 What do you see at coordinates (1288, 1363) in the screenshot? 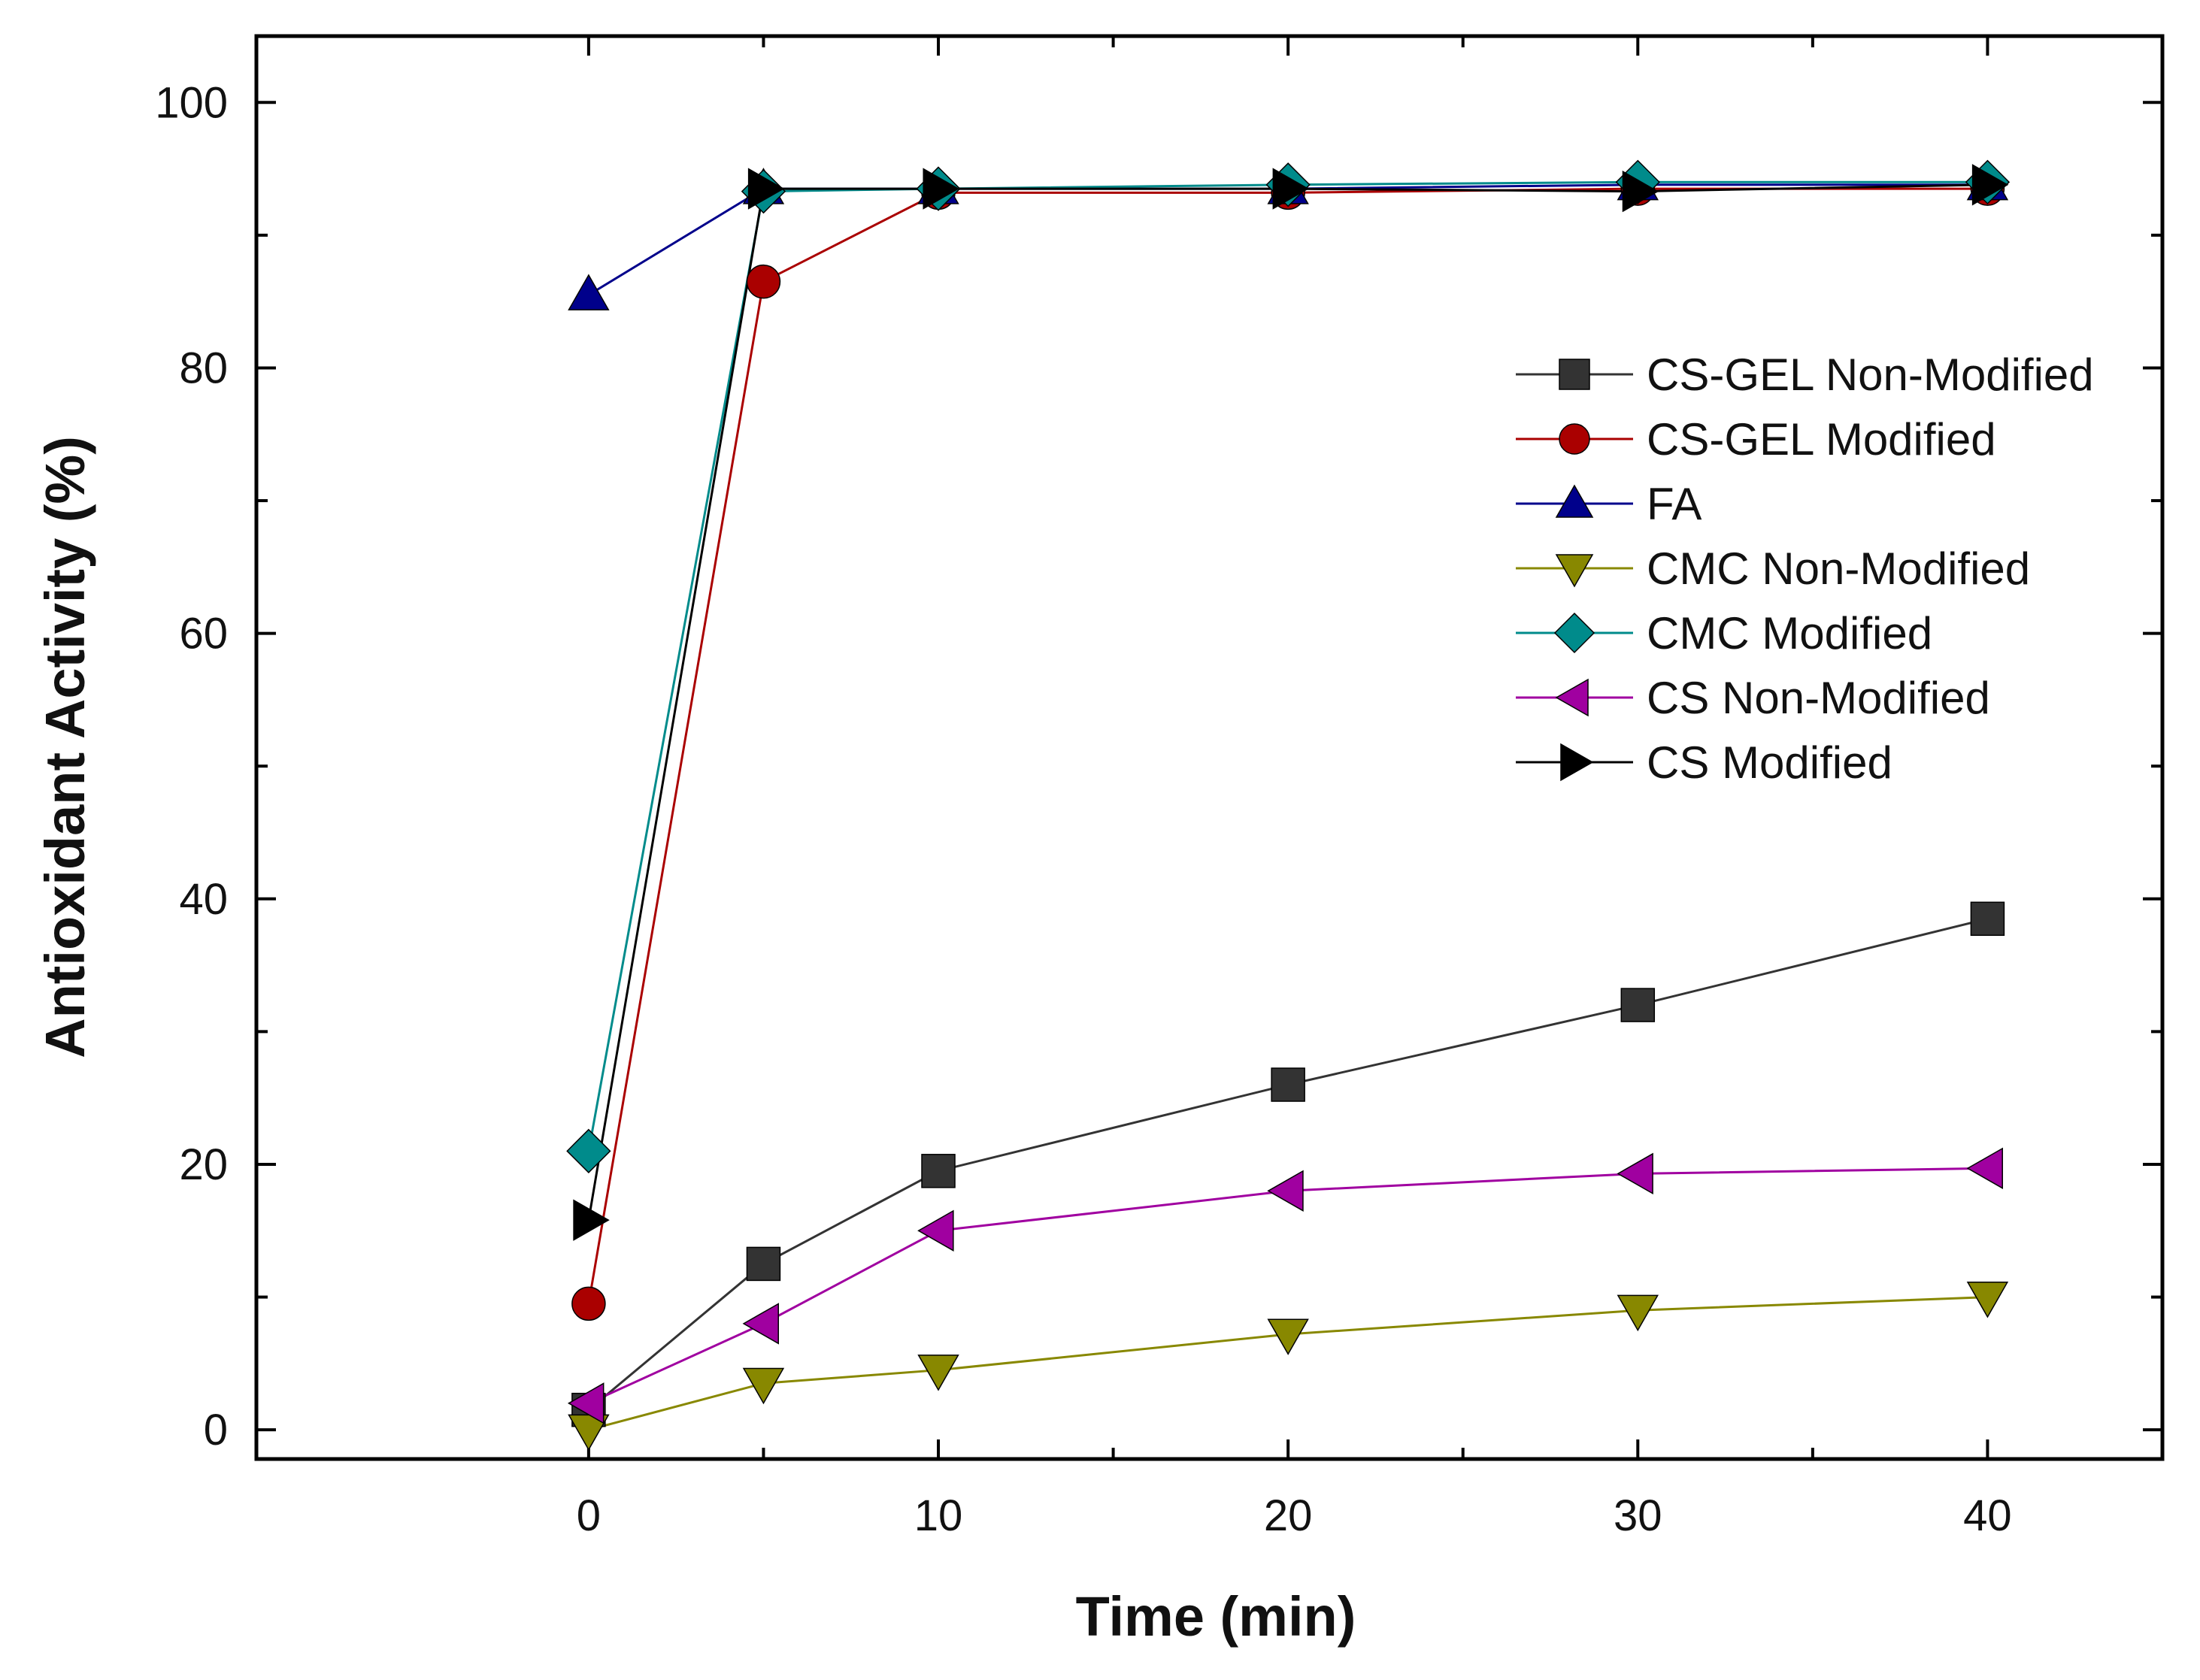
I see `series-line-cmc-non-modified` at bounding box center [1288, 1363].